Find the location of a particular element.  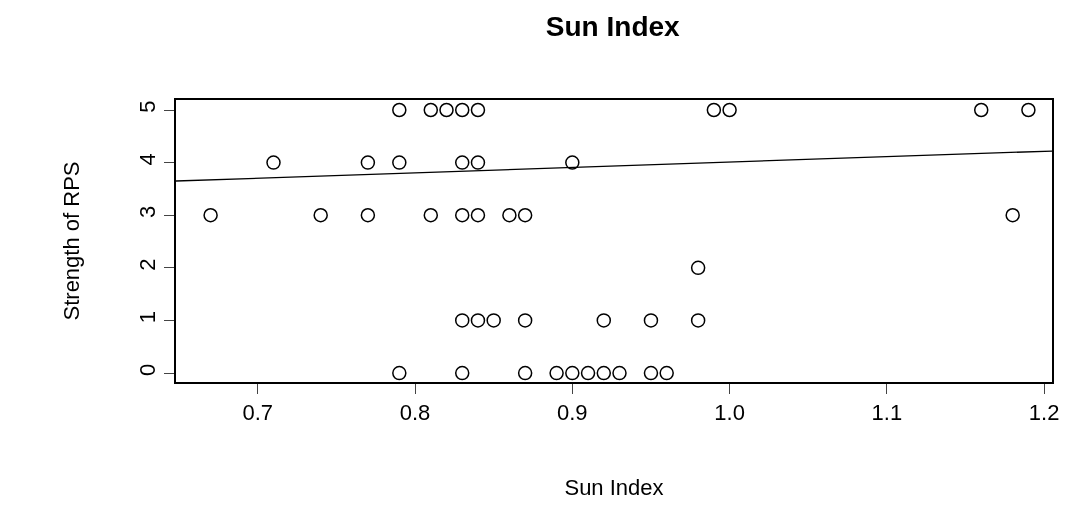

y-axis-title: Strength of RPS is located at coordinates (71, 241).